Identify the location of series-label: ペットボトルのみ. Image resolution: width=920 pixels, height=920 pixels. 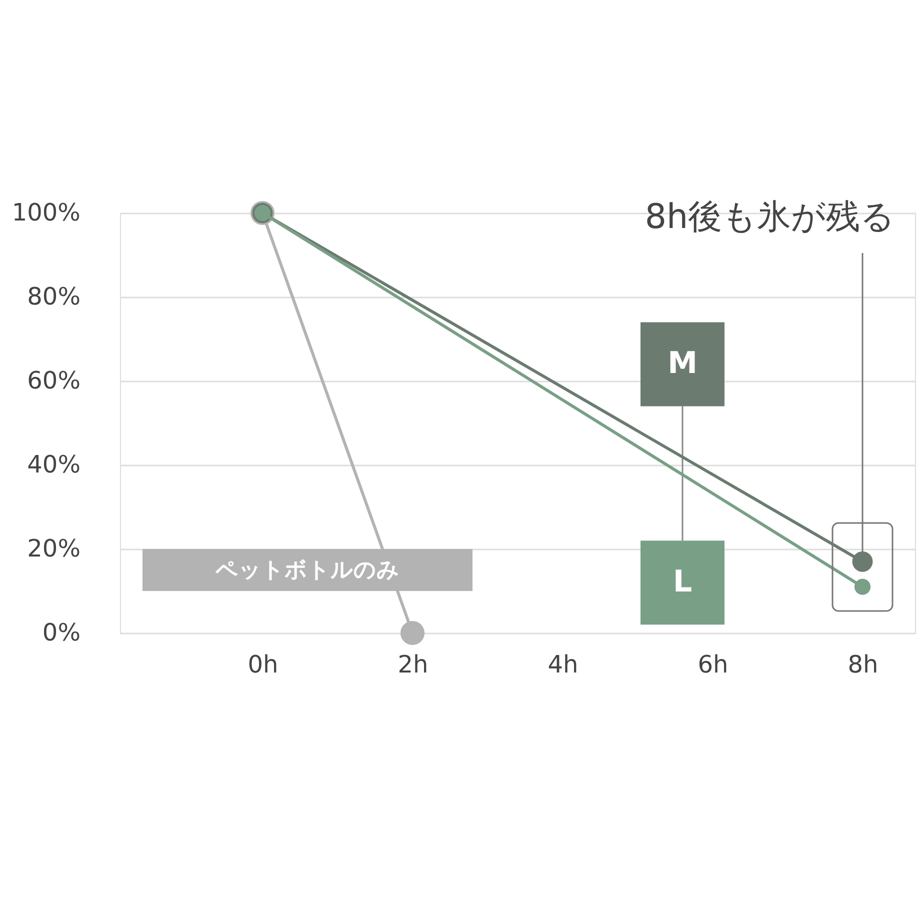
(307, 570).